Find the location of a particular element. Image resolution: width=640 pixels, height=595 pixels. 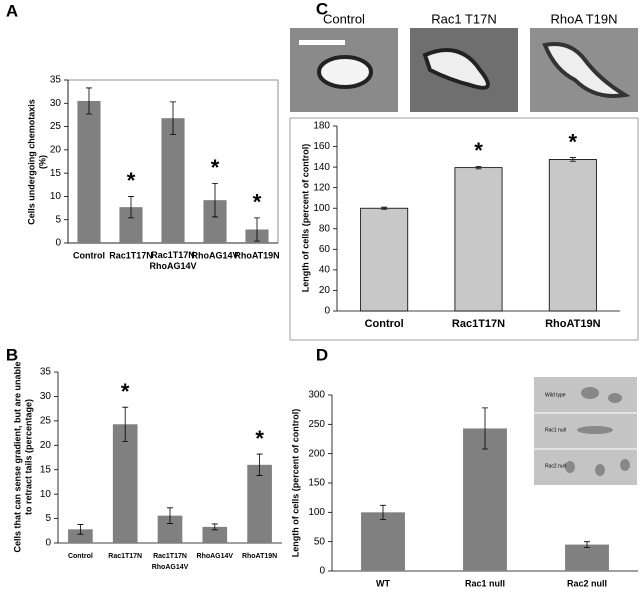

y-tick-label: 80 is located at coordinates (325, 228).